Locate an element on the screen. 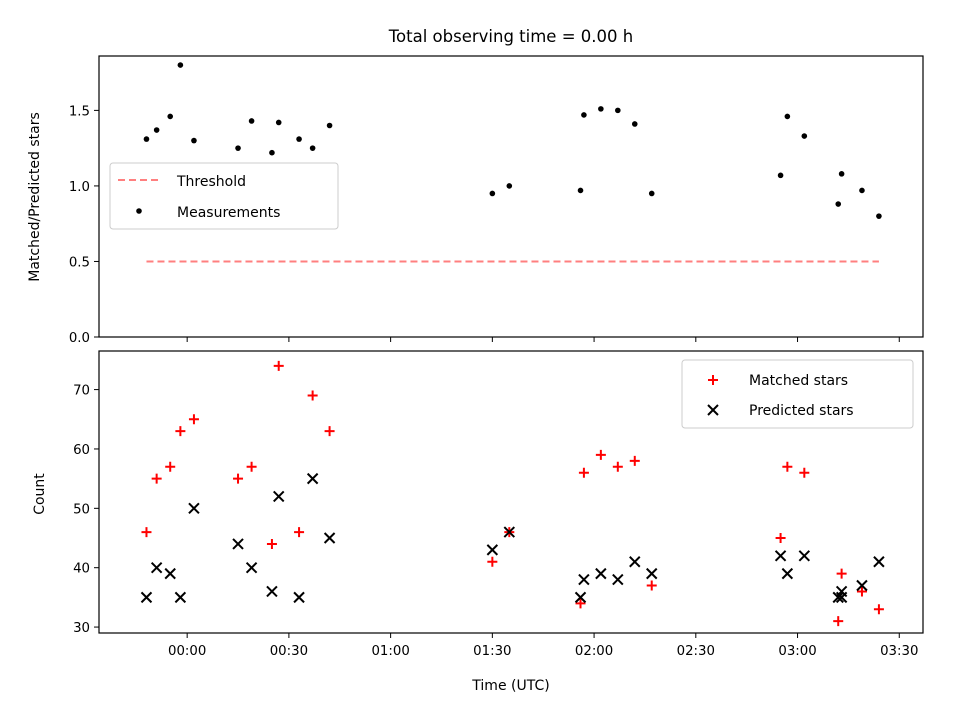 Image resolution: width=960 pixels, height=720 pixels. x-tick-label: 03:00 is located at coordinates (797, 651).